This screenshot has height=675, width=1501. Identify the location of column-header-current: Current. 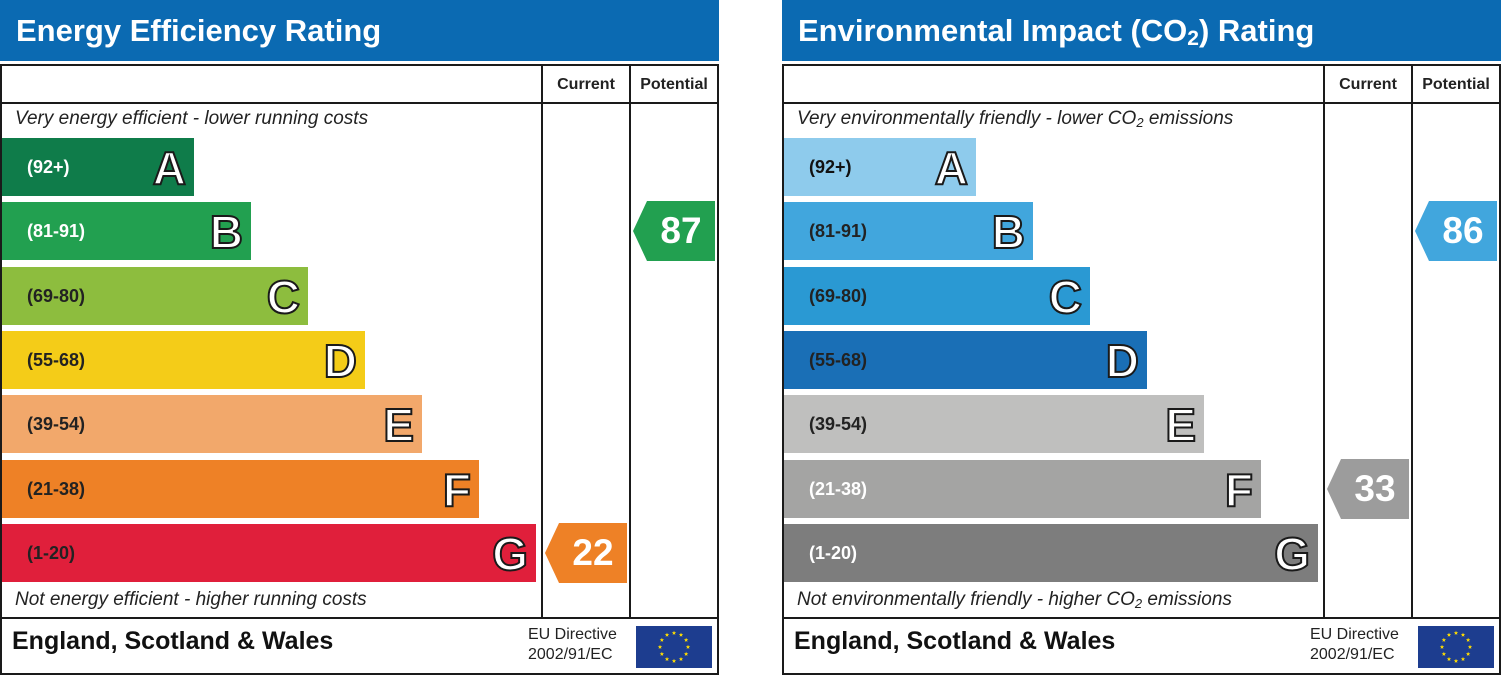
(1368, 84).